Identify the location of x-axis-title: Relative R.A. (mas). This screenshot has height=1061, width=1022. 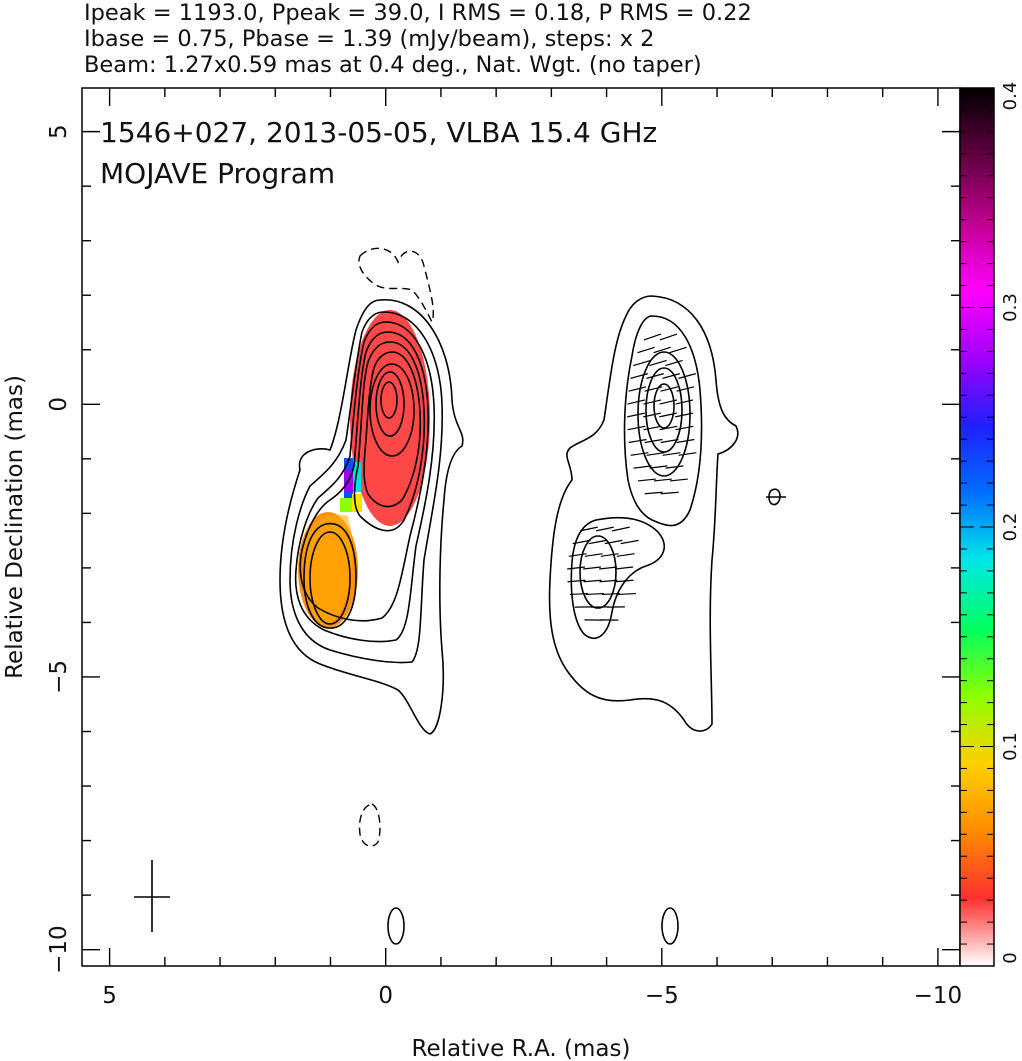
(521, 1048).